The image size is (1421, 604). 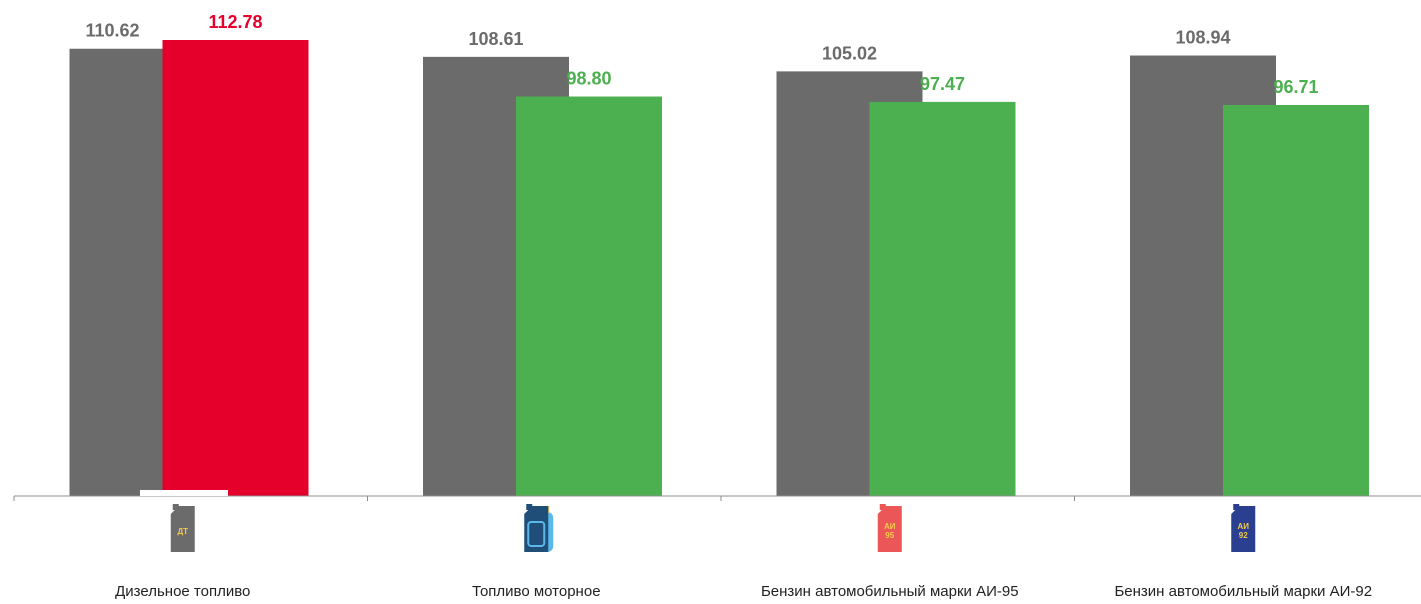 I want to click on data-label-s1-1: 110.62, so click(x=112, y=31).